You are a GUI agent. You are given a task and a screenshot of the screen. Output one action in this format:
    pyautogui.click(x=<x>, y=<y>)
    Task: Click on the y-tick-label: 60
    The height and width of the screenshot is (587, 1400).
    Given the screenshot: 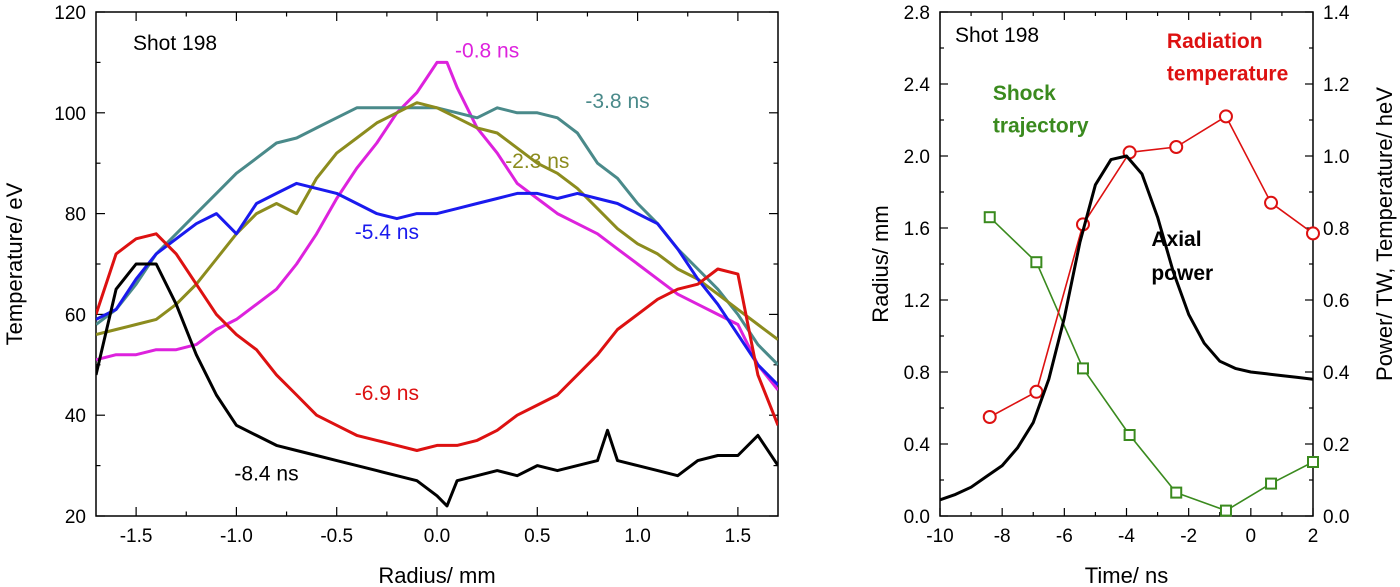 What is the action you would take?
    pyautogui.click(x=75, y=315)
    